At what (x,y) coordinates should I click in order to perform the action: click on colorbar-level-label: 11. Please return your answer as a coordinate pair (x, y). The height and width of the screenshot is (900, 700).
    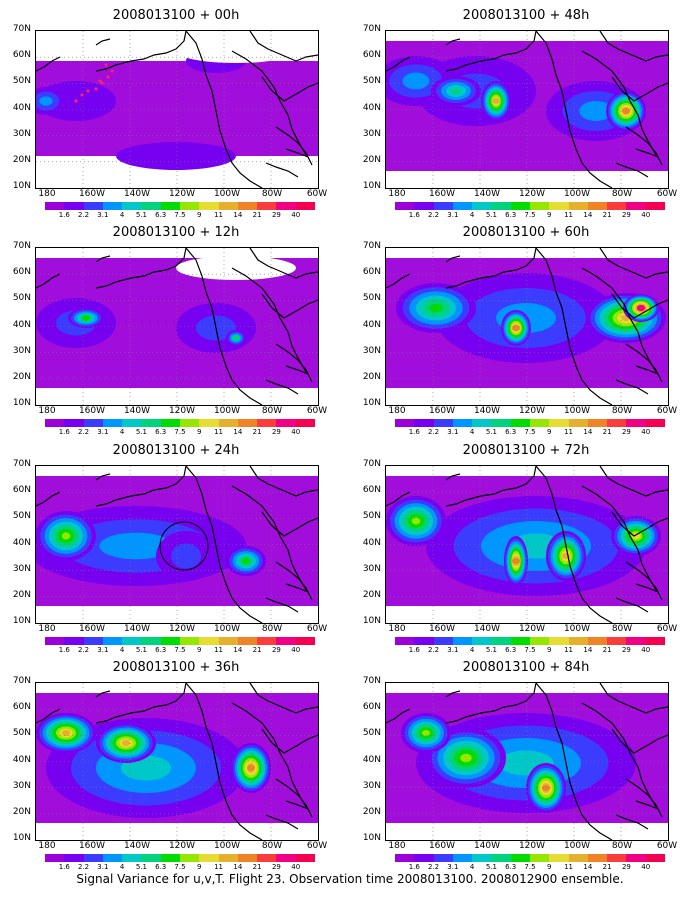
    Looking at the image, I should click on (569, 867).